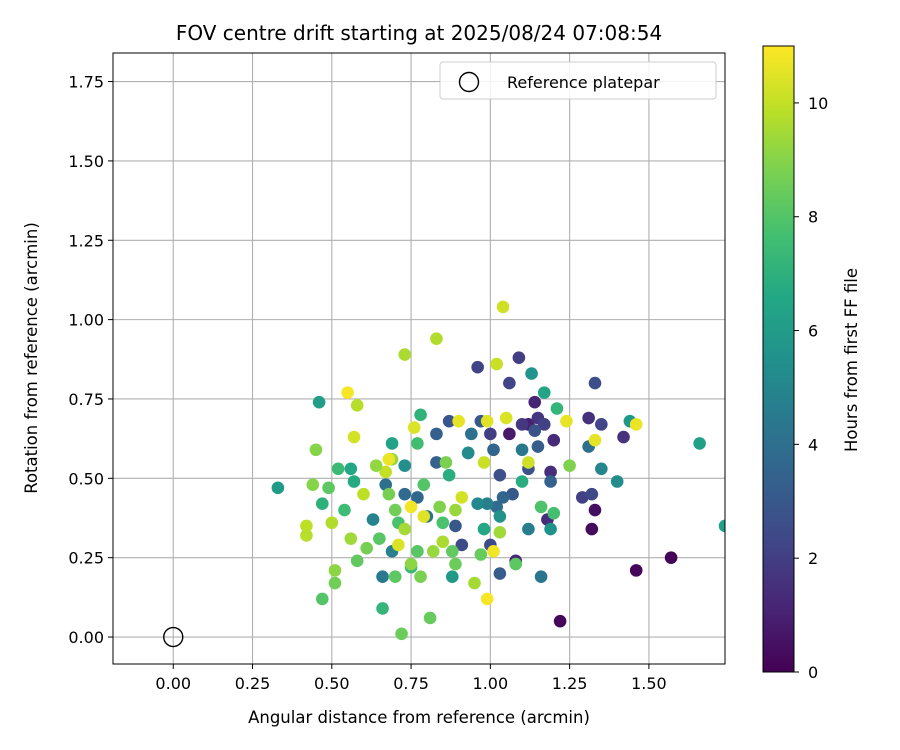  I want to click on x-tick-label: 0.00, so click(173, 683).